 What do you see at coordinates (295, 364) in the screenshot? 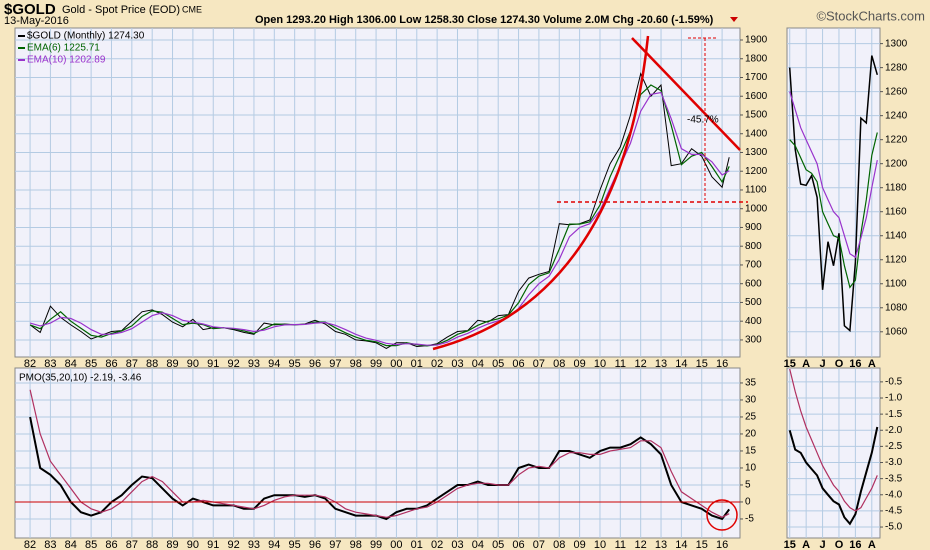
I see `x-tick-label: 95` at bounding box center [295, 364].